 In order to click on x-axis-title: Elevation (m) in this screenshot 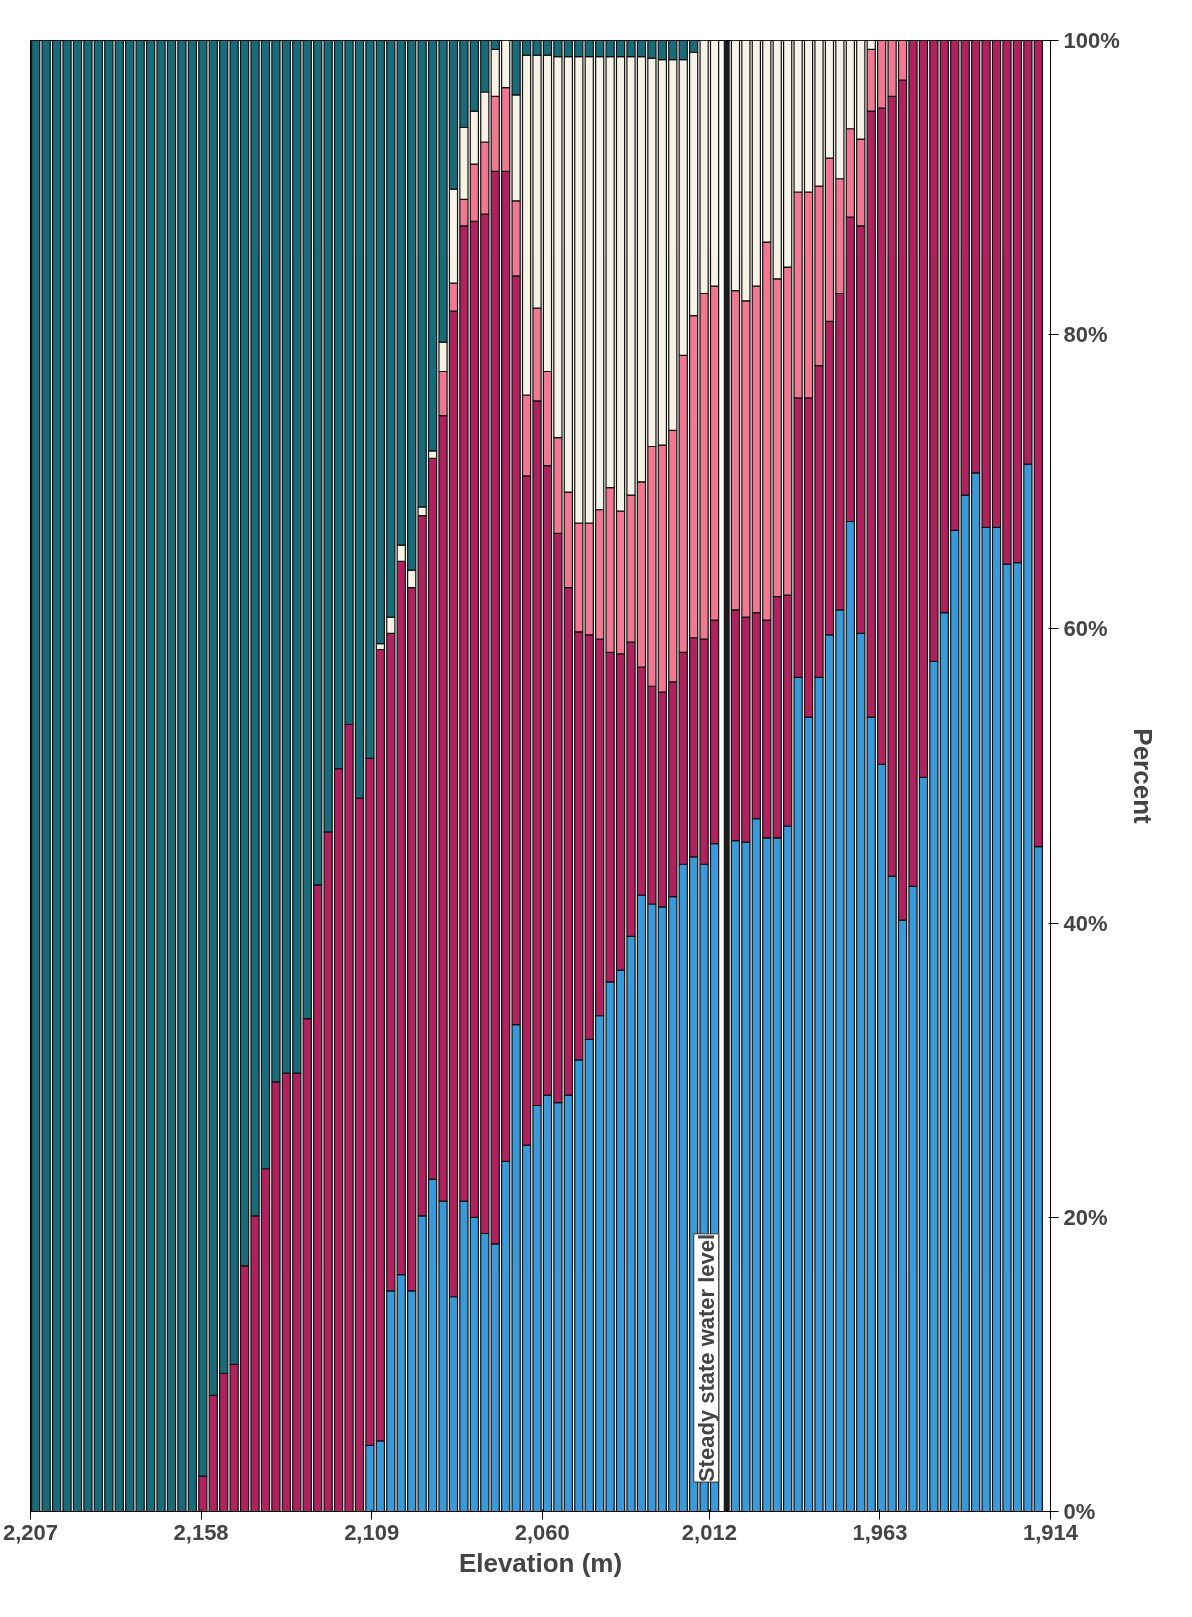, I will do `click(540, 1562)`.